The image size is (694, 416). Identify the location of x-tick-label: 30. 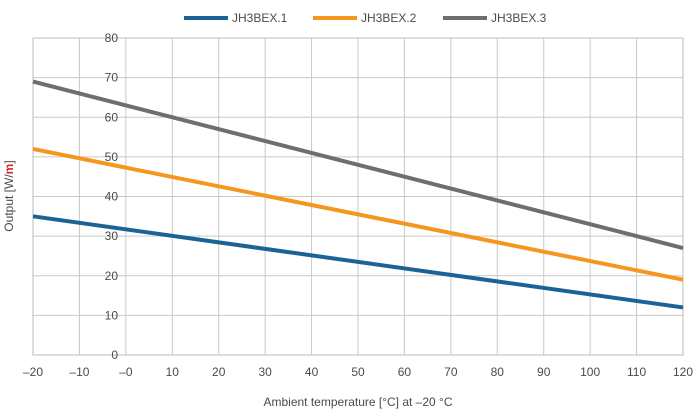
(265, 372).